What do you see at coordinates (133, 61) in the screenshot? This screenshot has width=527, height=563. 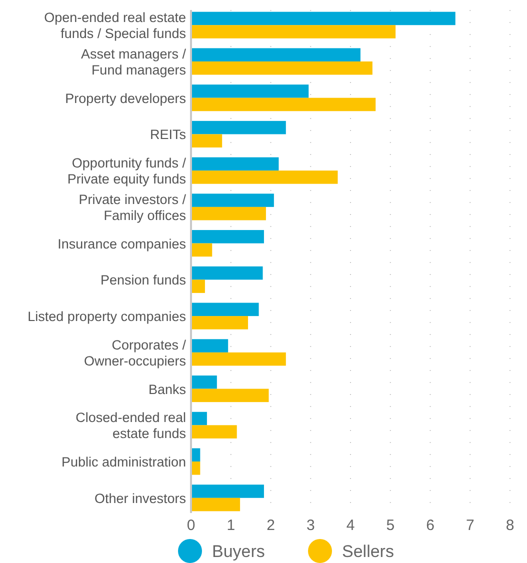 I see `y-tick-label: Asset managers / Fund managers` at bounding box center [133, 61].